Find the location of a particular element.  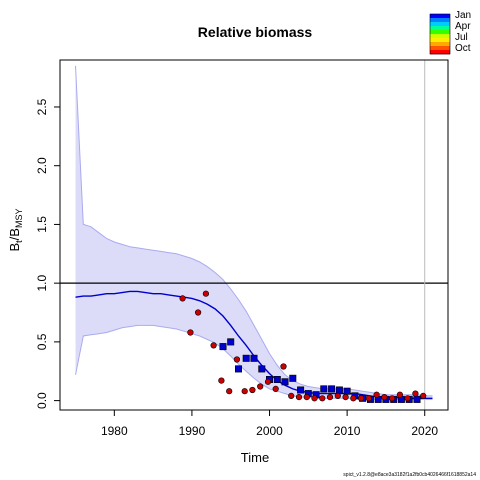

observation-points is located at coordinates (303, 346).